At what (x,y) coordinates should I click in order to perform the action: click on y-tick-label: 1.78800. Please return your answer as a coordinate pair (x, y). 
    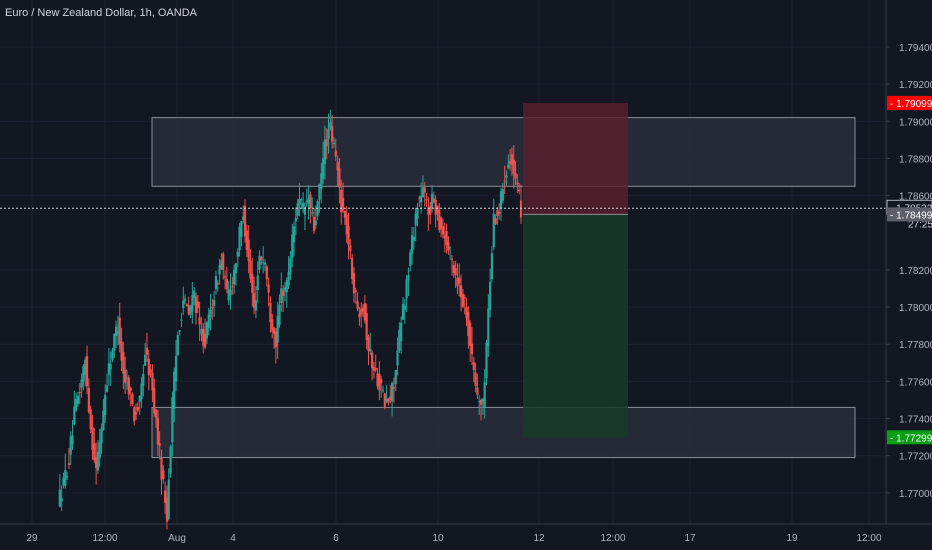
    Looking at the image, I should click on (915, 159).